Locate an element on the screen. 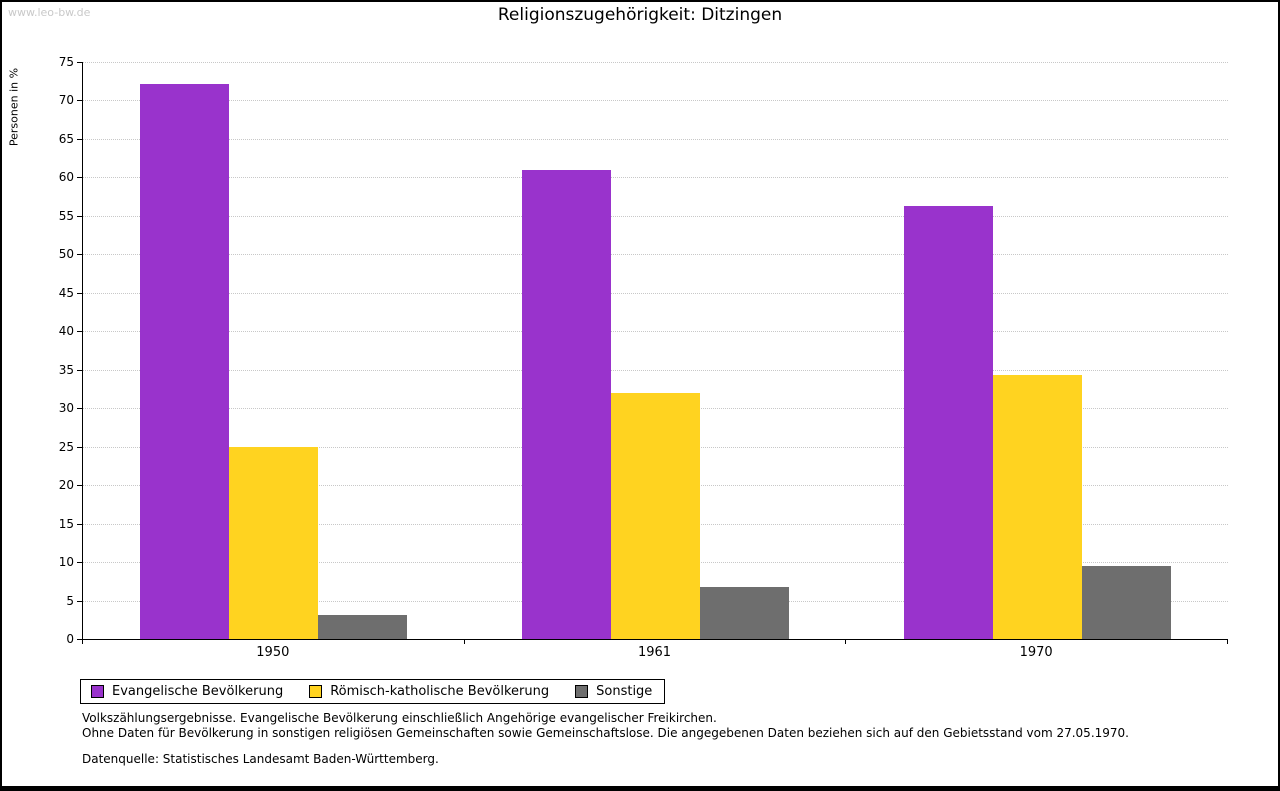 Image resolution: width=1280 pixels, height=791 pixels. x-tick-label-1970: 1970 is located at coordinates (1036, 652).